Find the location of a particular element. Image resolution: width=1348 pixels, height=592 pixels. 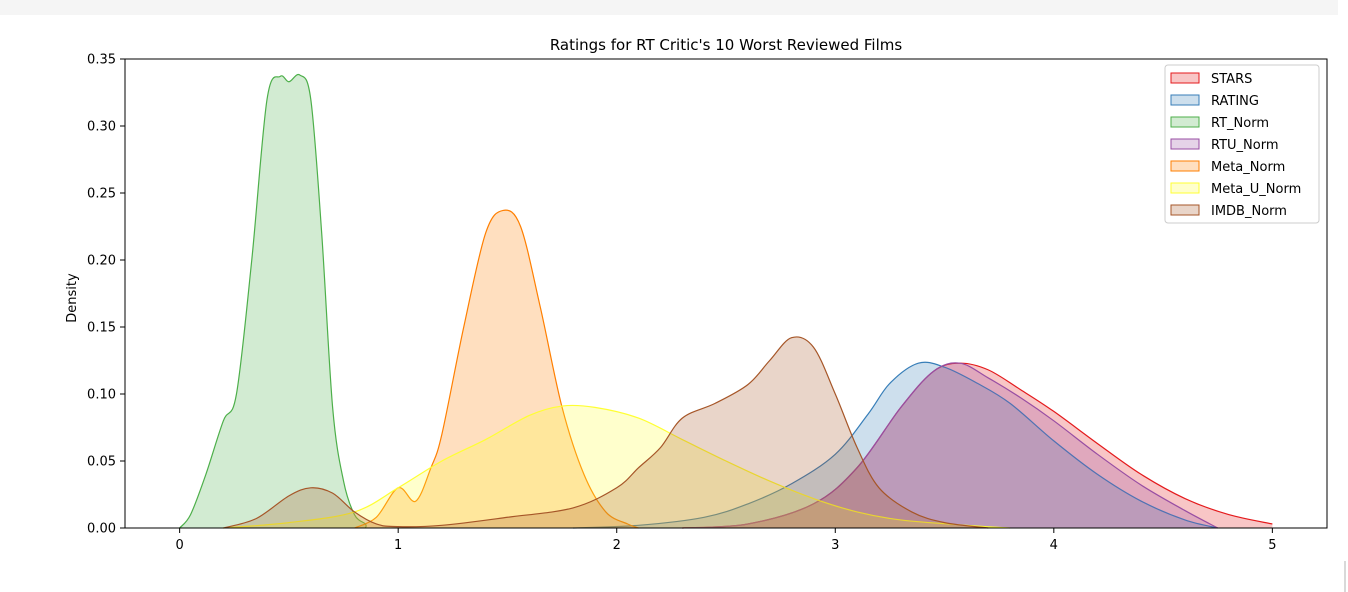

legend-label-meta-u-norm: Meta_U_Norm is located at coordinates (1256, 189).